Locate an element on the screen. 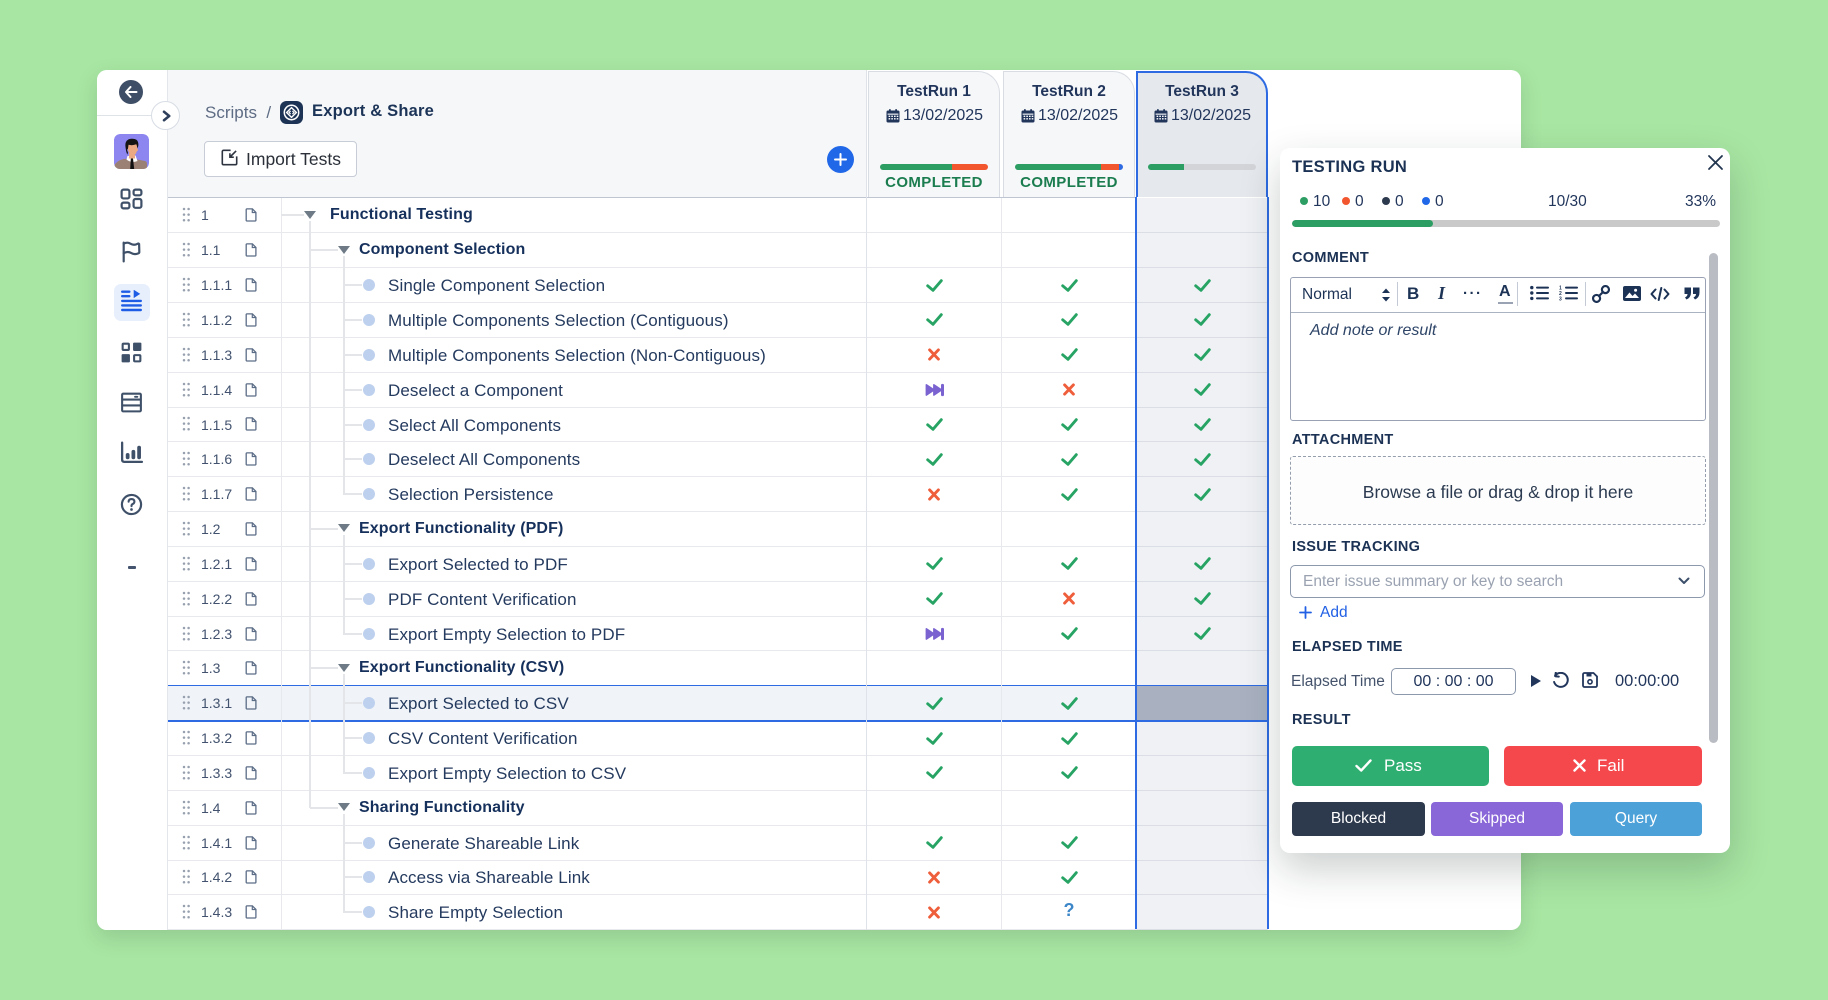 This screenshot has height=1000, width=1828. svg-text: 1 is located at coordinates (1560, 289).